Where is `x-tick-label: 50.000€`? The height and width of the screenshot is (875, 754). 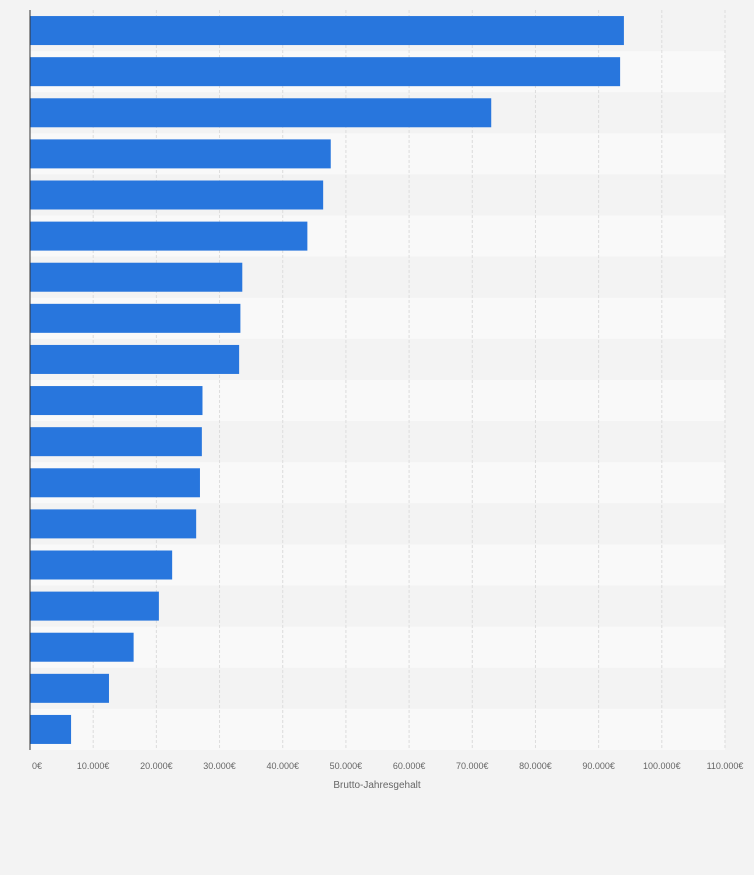 x-tick-label: 50.000€ is located at coordinates (346, 766).